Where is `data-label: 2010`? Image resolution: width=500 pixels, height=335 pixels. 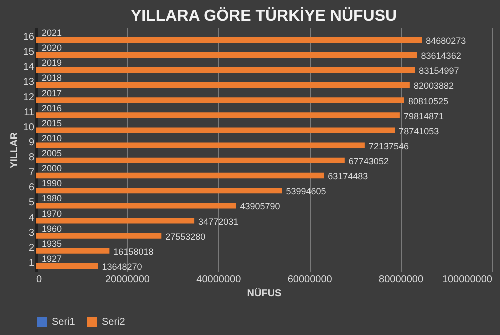
data-label: 2010 is located at coordinates (52, 138).